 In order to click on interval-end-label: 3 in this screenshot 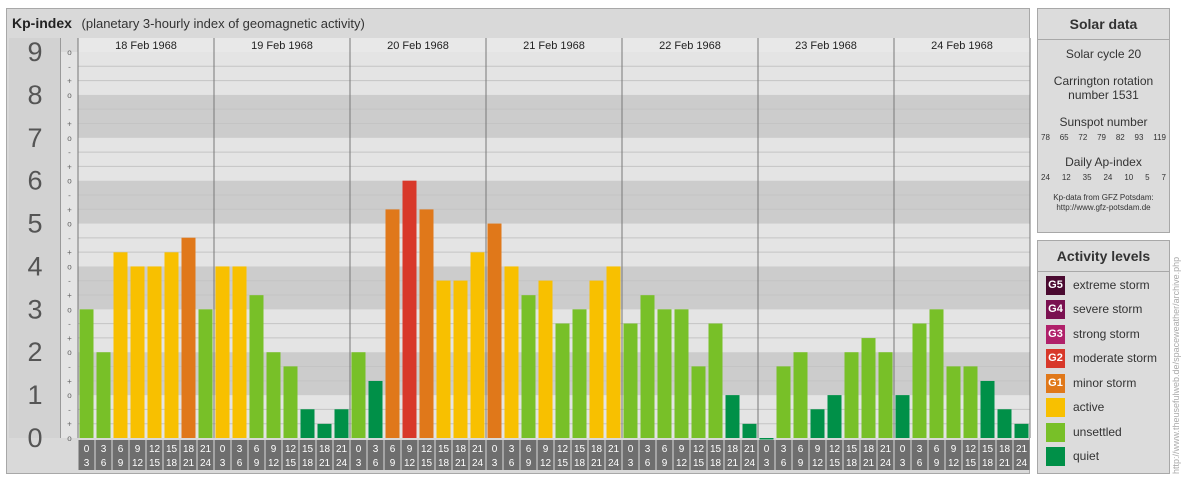, I will do `click(631, 463)`.